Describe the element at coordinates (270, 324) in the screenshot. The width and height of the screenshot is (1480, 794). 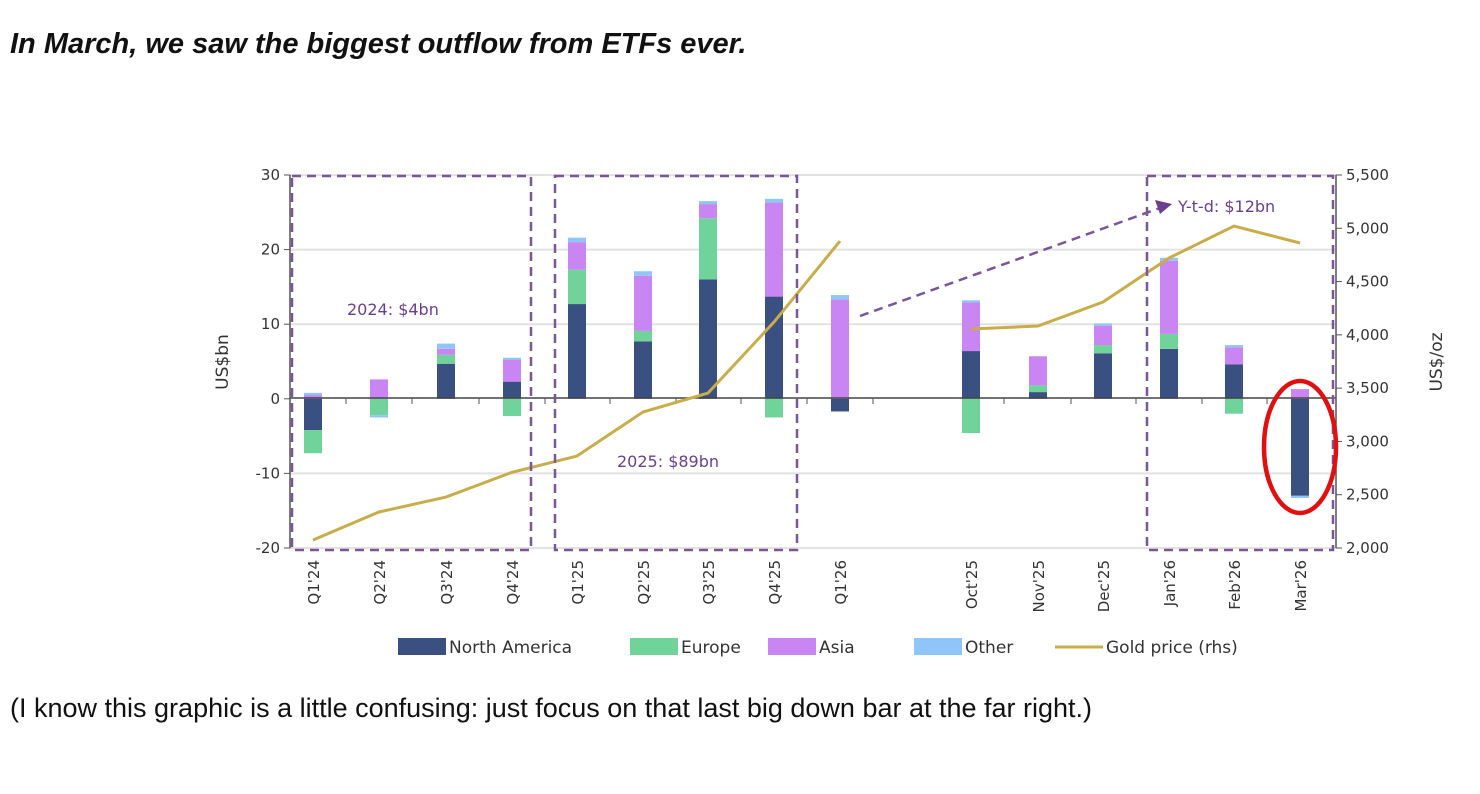
I see `y-tick-label: 10` at that location.